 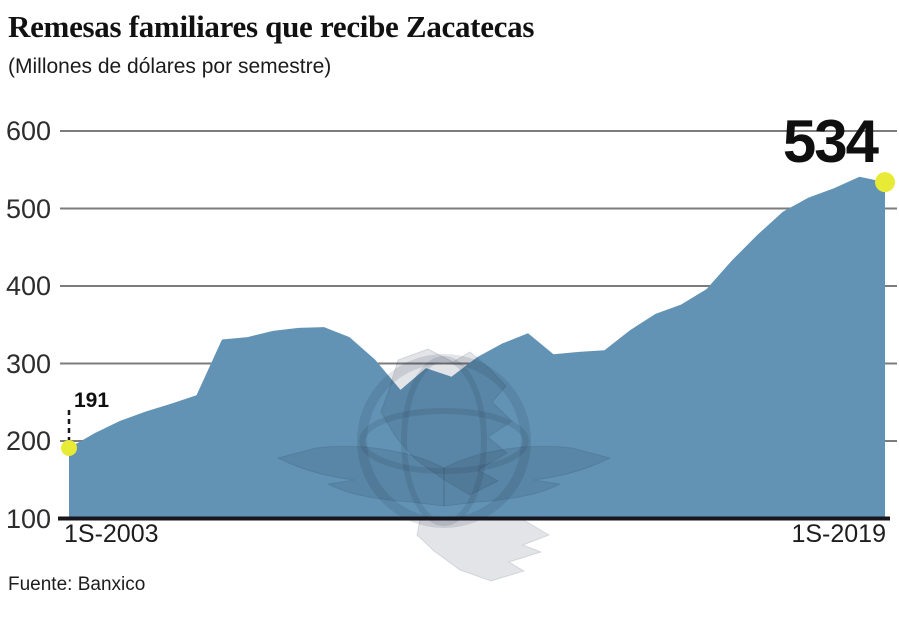 I want to click on chart-subtitle: (Millones de dólares por semestre), so click(x=170, y=66).